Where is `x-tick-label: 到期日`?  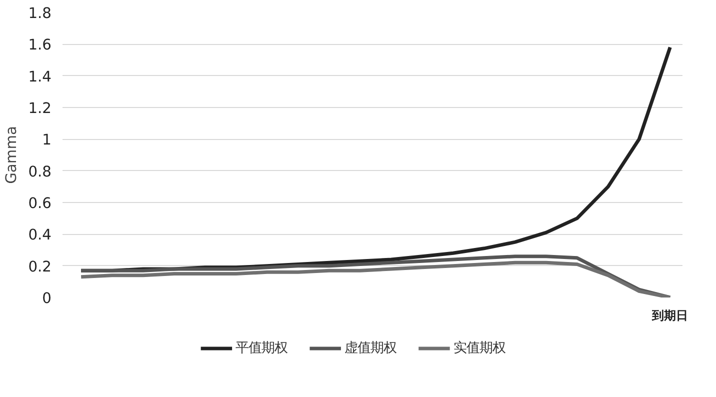
x-tick-label: 到期日 is located at coordinates (669, 315).